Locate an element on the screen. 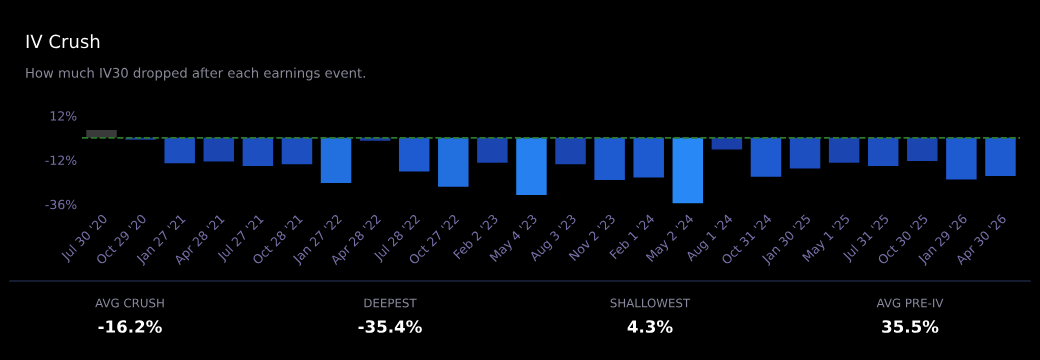 The image size is (1040, 360). text: AVG PRE-IV is located at coordinates (910, 303).